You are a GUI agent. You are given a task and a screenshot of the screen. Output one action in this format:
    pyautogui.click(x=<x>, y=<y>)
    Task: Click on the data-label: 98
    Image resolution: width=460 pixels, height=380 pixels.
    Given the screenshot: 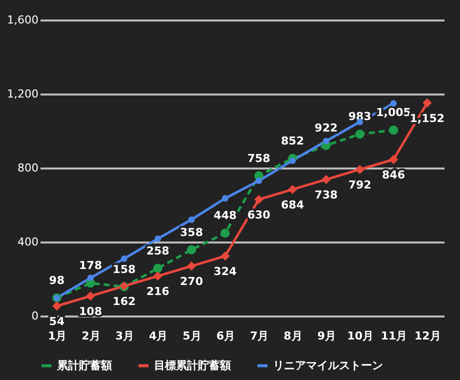 What is the action you would take?
    pyautogui.click(x=56, y=280)
    